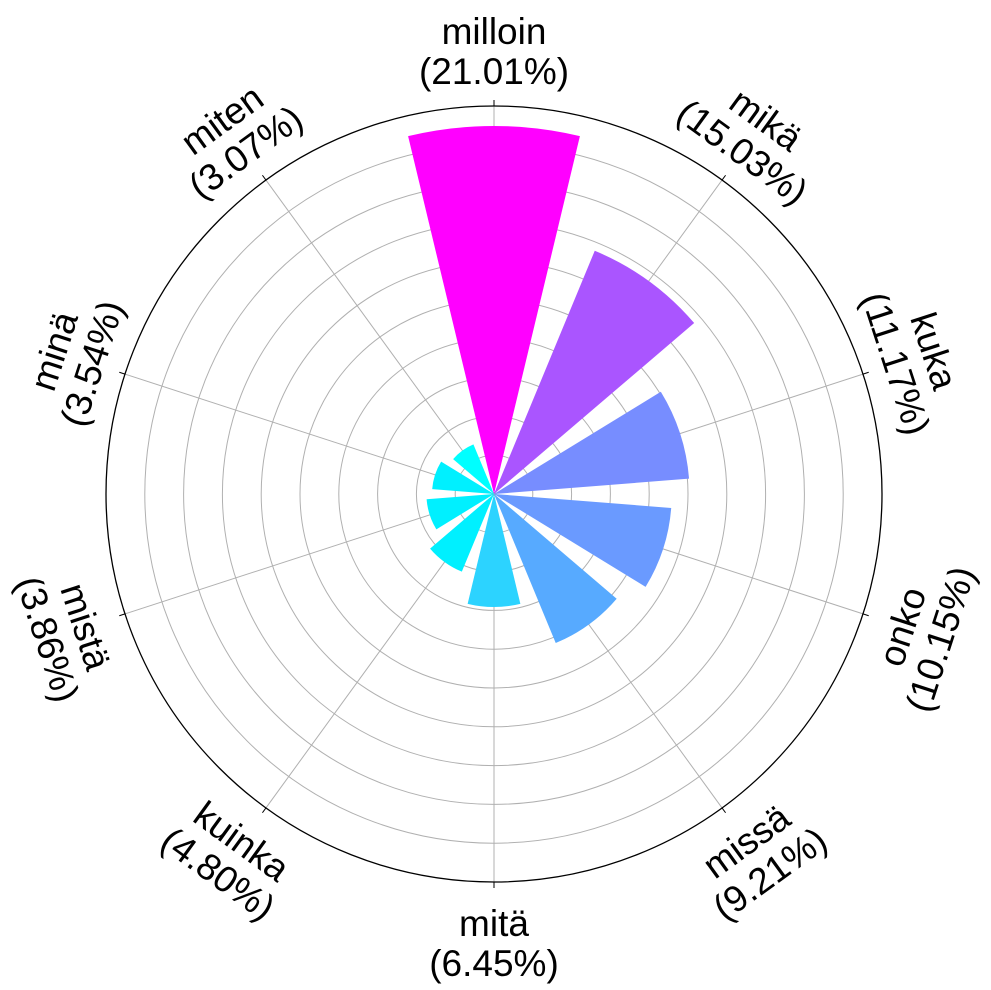 This screenshot has width=991, height=990. What do you see at coordinates (463, 477) in the screenshot?
I see `bar-minä` at bounding box center [463, 477].